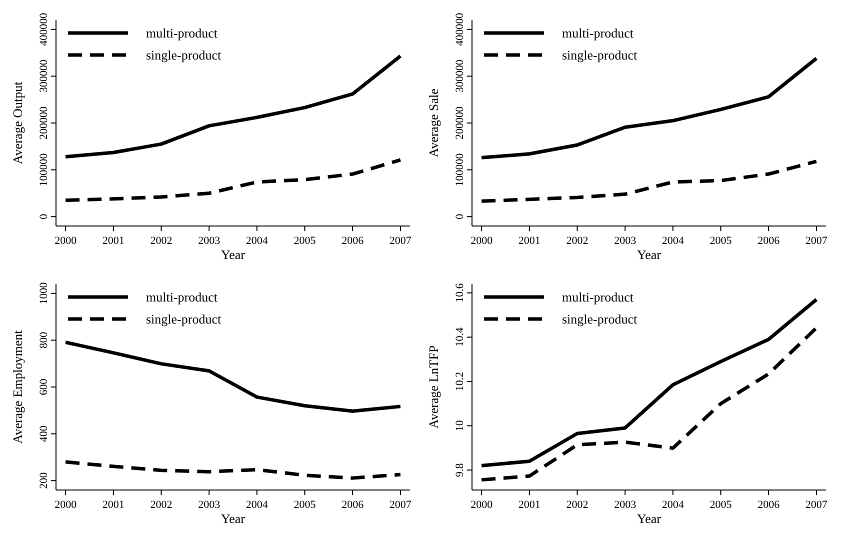 The width and height of the screenshot is (848, 544). What do you see at coordinates (433, 387) in the screenshot?
I see `y-axis-title: Average LnTFP` at bounding box center [433, 387].